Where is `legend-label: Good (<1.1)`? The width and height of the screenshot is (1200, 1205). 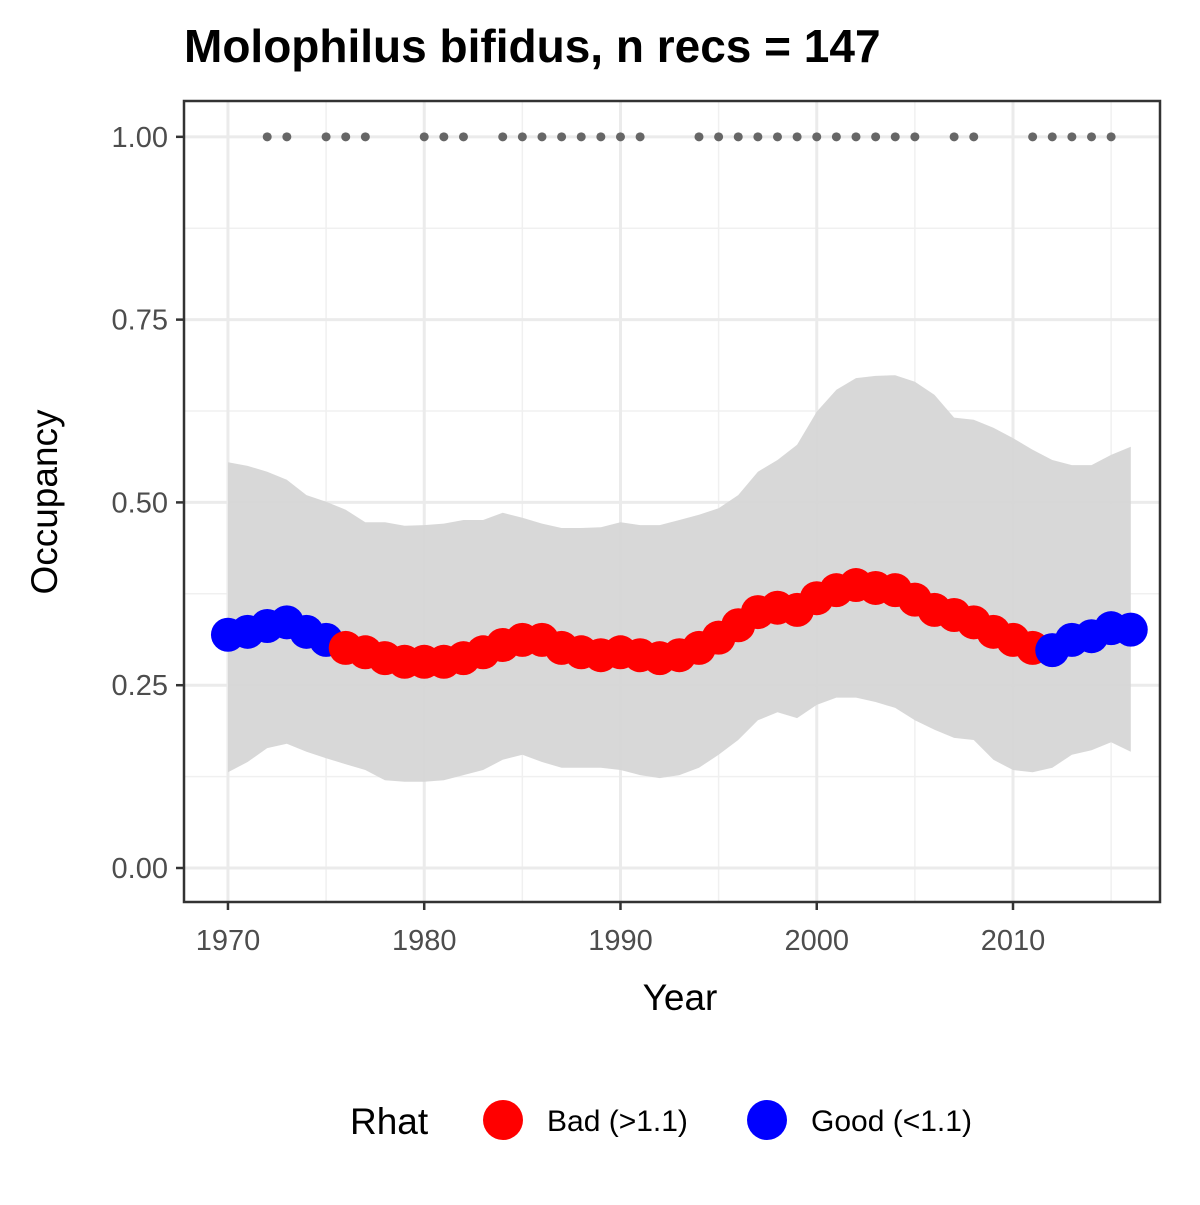
legend-label: Good (<1.1) is located at coordinates (891, 1121).